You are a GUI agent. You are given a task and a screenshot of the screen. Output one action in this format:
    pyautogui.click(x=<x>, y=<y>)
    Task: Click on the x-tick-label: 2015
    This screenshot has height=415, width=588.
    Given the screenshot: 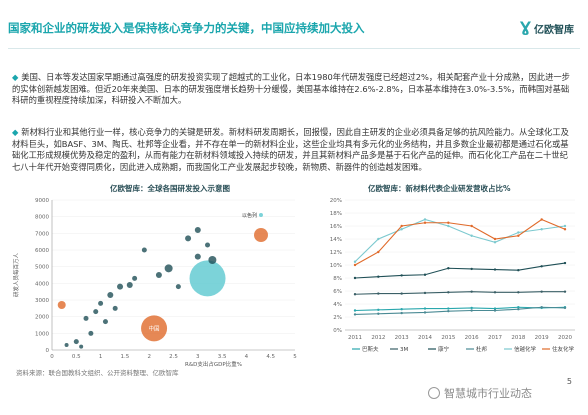 What is the action you would take?
    pyautogui.click(x=448, y=338)
    